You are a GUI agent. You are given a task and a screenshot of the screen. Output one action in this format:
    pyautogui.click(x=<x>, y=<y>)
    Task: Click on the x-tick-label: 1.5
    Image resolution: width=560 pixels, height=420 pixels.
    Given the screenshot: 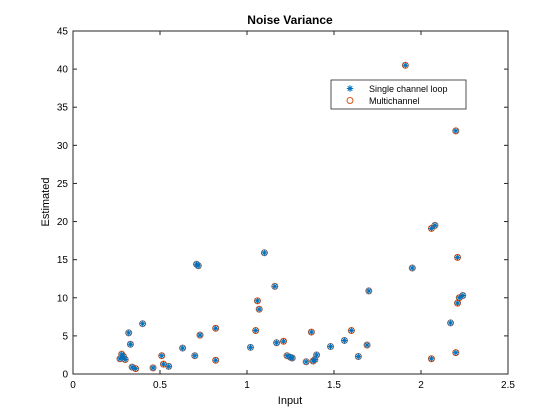 What is the action you would take?
    pyautogui.click(x=334, y=385)
    